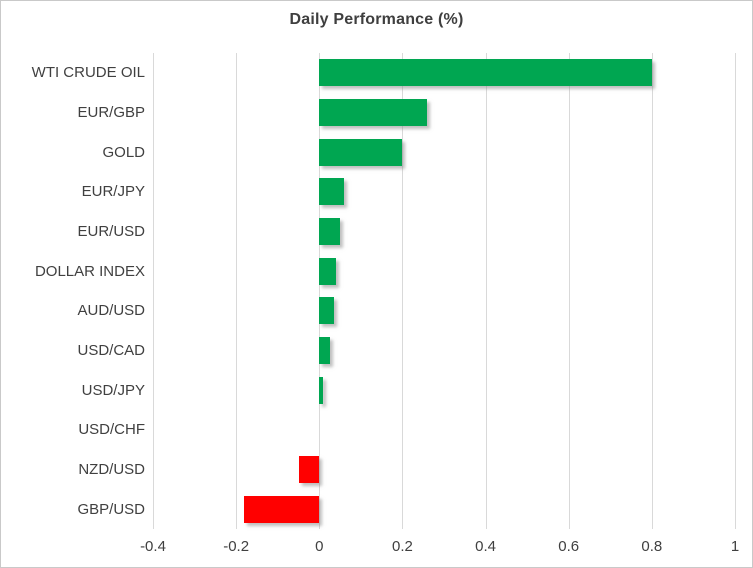  What do you see at coordinates (111, 430) in the screenshot?
I see `category-label: USD/CHF` at bounding box center [111, 430].